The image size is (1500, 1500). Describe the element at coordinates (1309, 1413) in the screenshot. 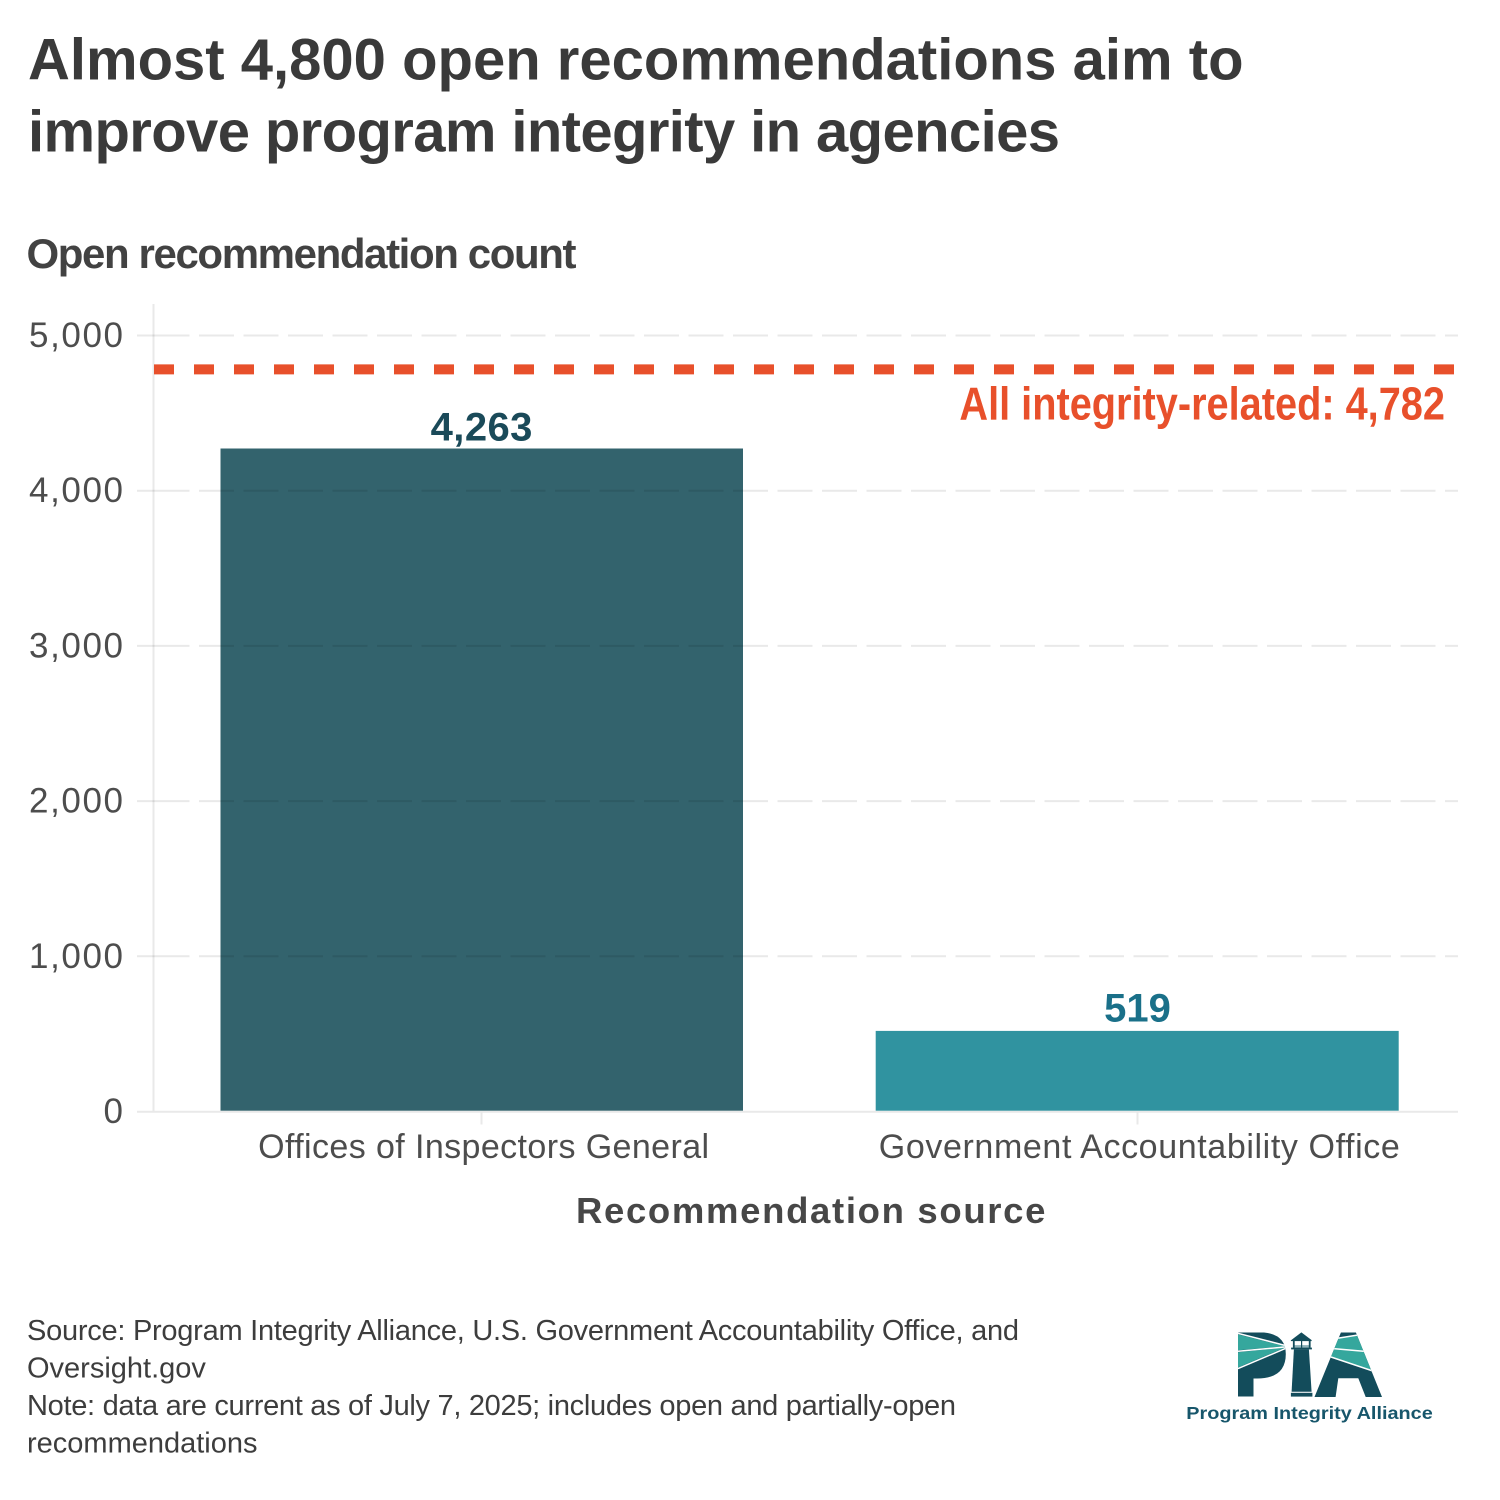

I see `svg-text: Program Integrity Alliance` at that location.